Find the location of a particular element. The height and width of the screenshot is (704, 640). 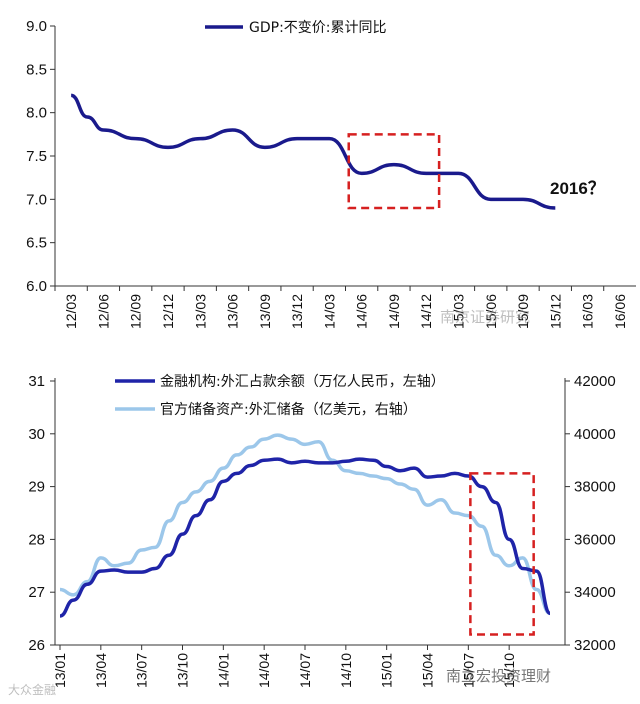

fx-x-tick-label: 15/10 is located at coordinates (509, 670).